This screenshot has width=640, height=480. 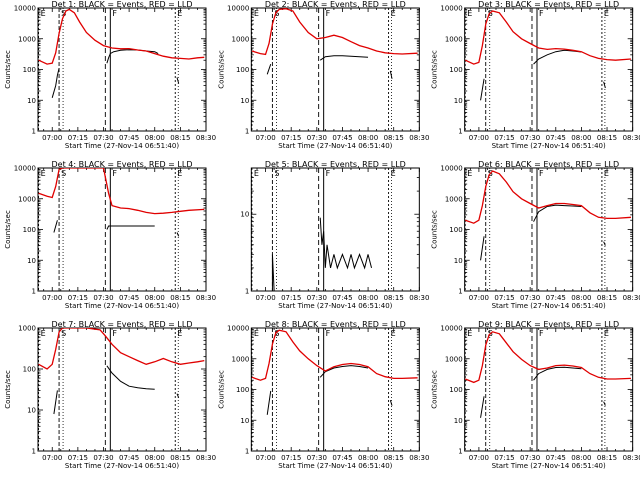 I want to click on plot-frame, so click(x=122, y=389).